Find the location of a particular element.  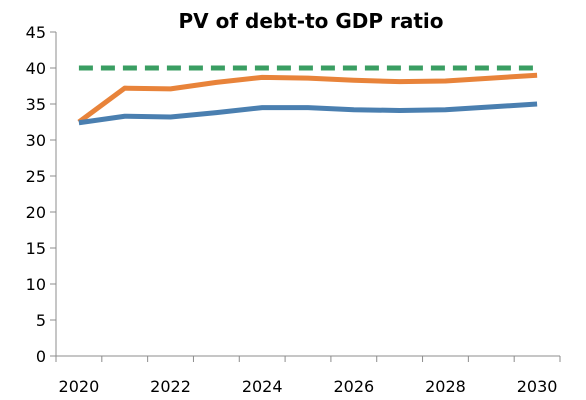

y-tick-label: 5 is located at coordinates (41, 320).